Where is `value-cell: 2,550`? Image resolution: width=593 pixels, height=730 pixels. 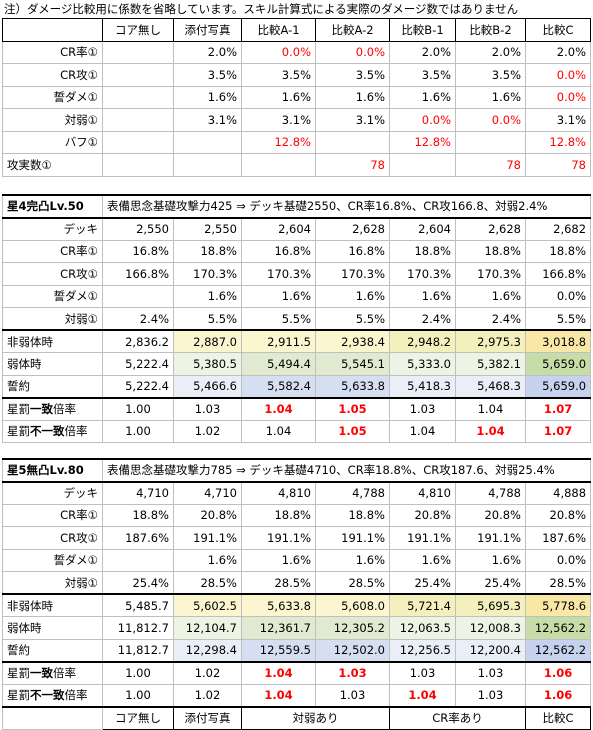
value-cell: 2,550 is located at coordinates (138, 228).